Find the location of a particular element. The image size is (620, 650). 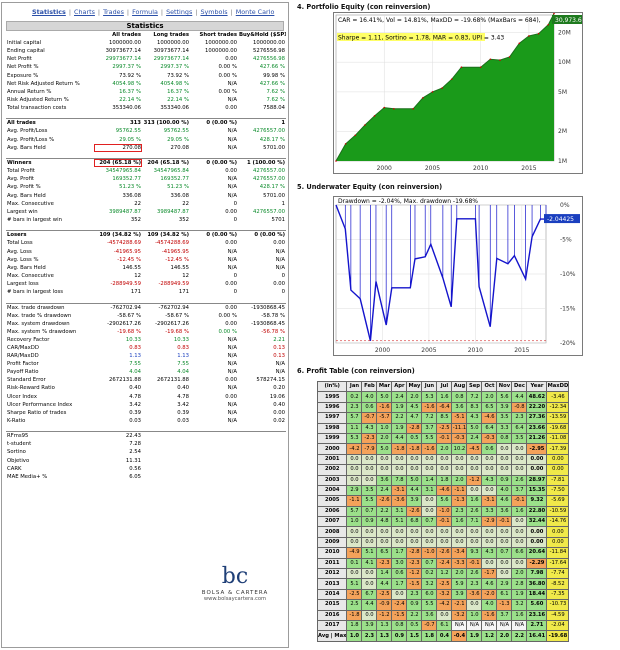

stats-row-label: Sharpe Ratio of trades is located at coordinates (37, 412).